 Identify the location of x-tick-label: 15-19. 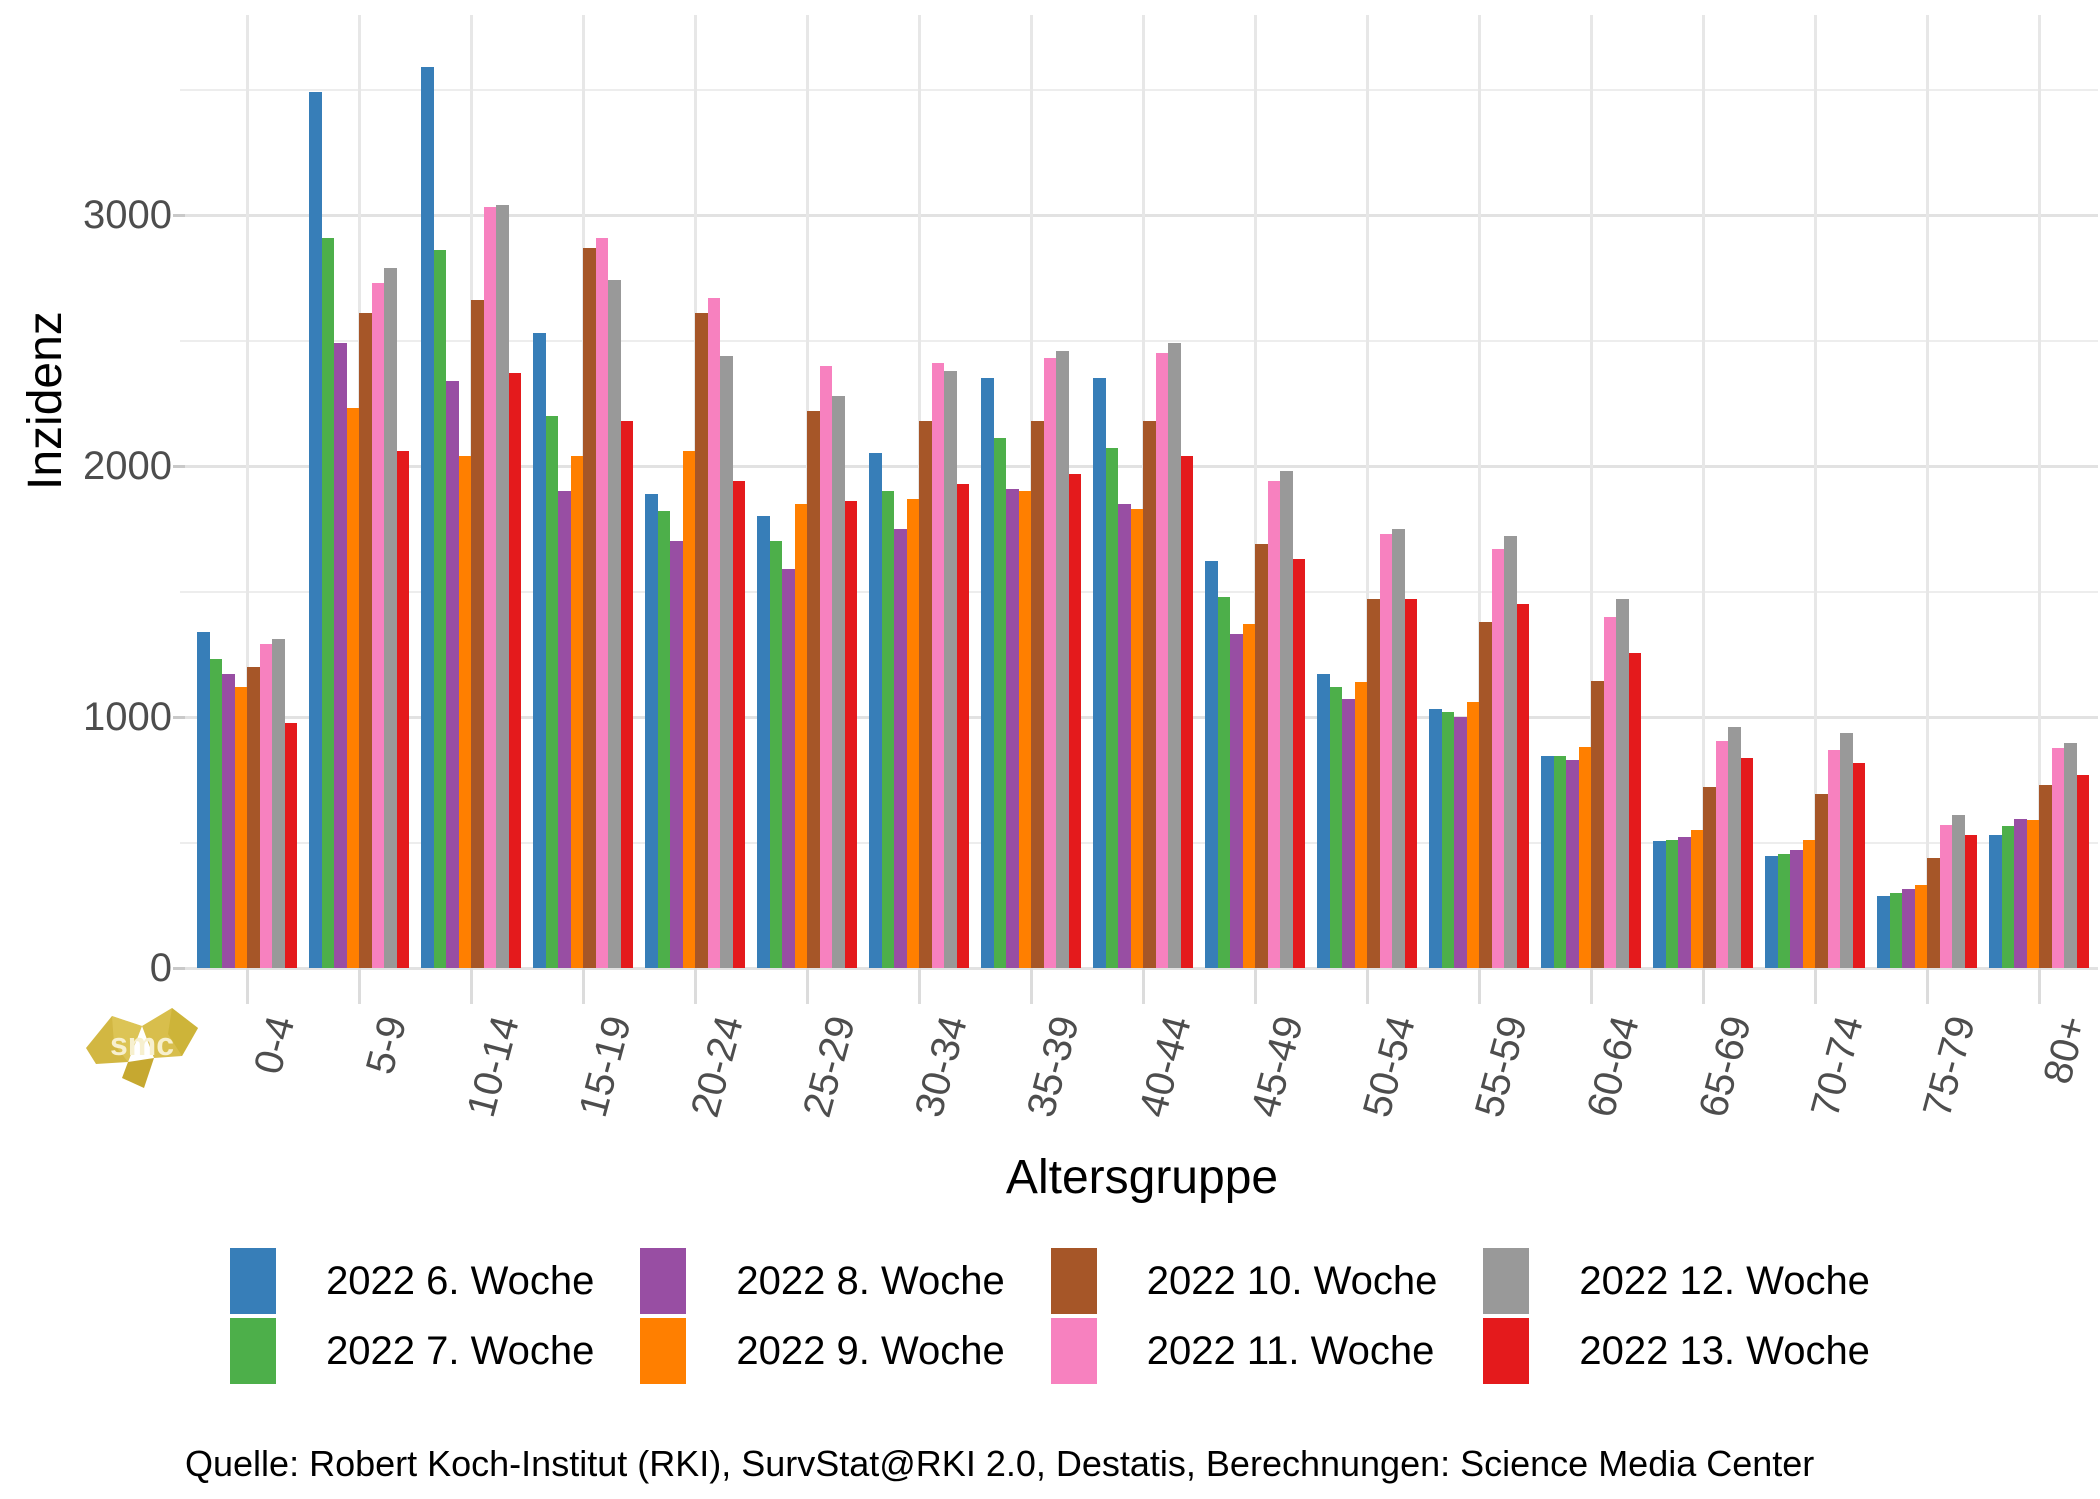
(605, 1066).